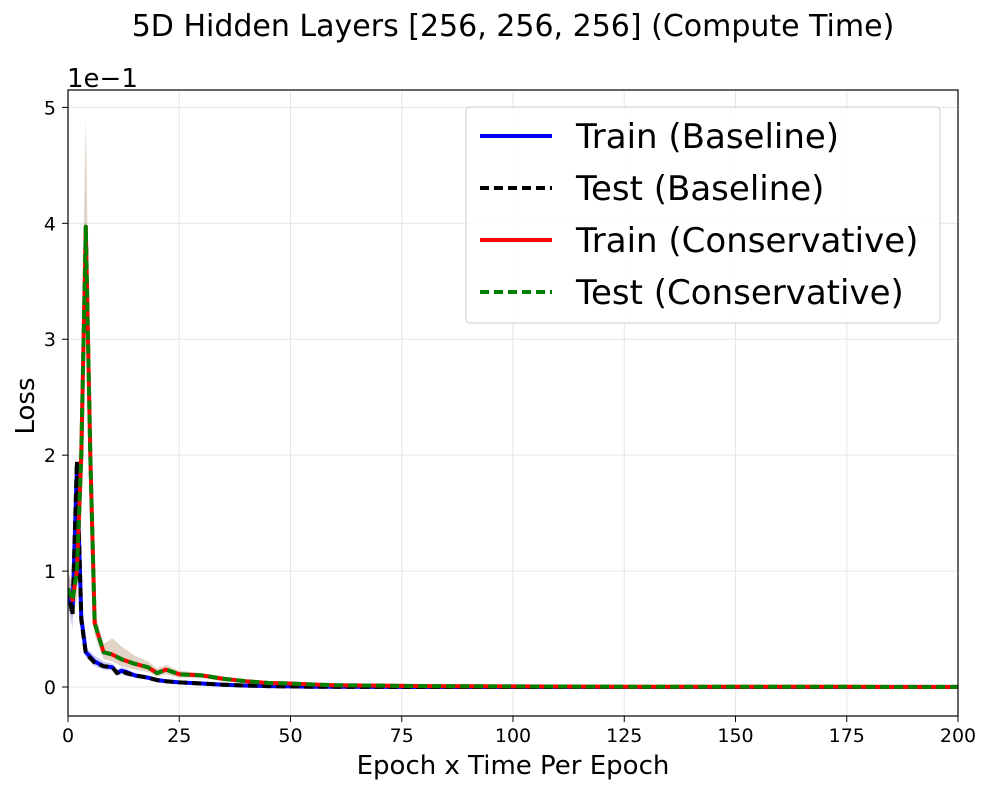  What do you see at coordinates (102, 79) in the screenshot?
I see `y-axis-multiplier: 1e−1` at bounding box center [102, 79].